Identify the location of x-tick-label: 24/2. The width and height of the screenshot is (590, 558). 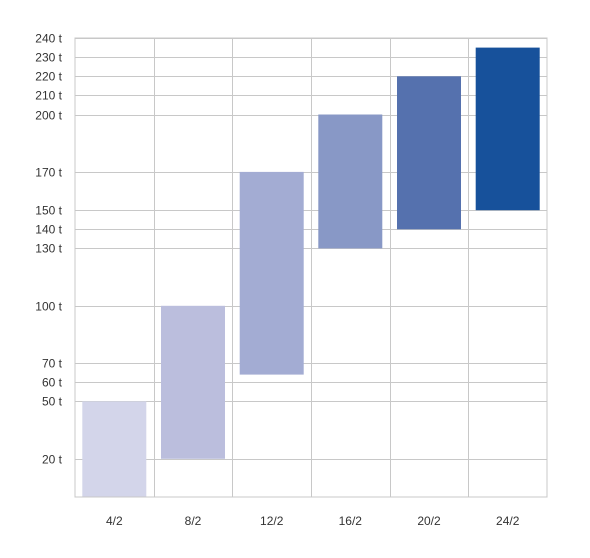
(508, 521).